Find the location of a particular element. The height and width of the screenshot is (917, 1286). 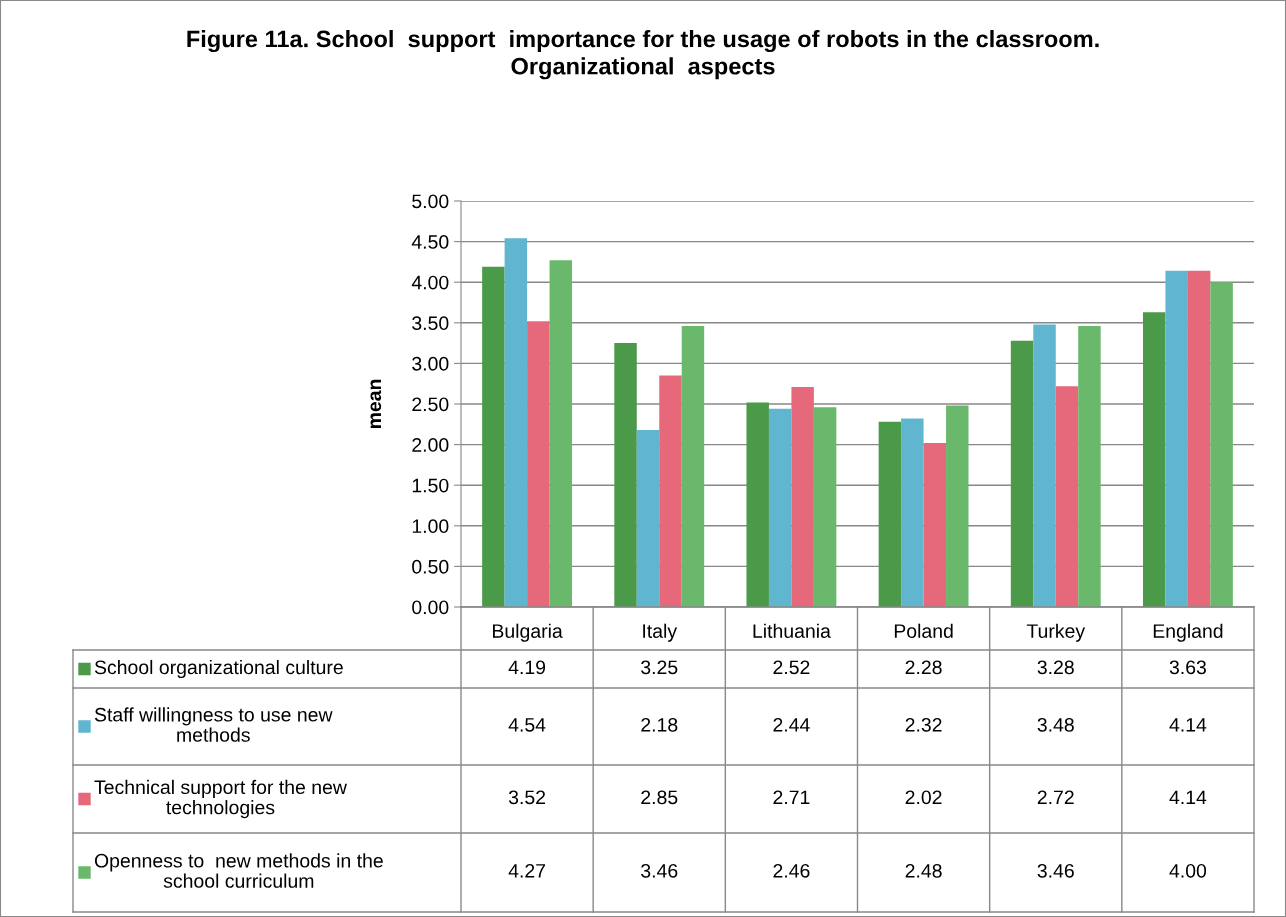

y-tick-label: 3.00 is located at coordinates (430, 363).